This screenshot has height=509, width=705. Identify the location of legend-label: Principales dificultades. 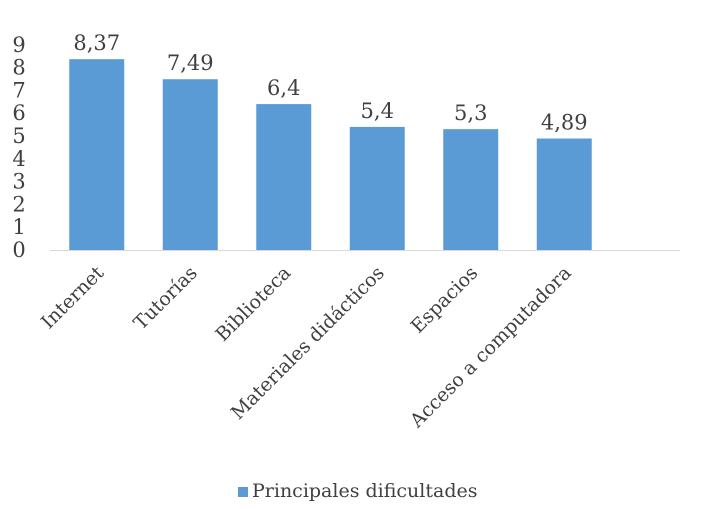
(365, 491).